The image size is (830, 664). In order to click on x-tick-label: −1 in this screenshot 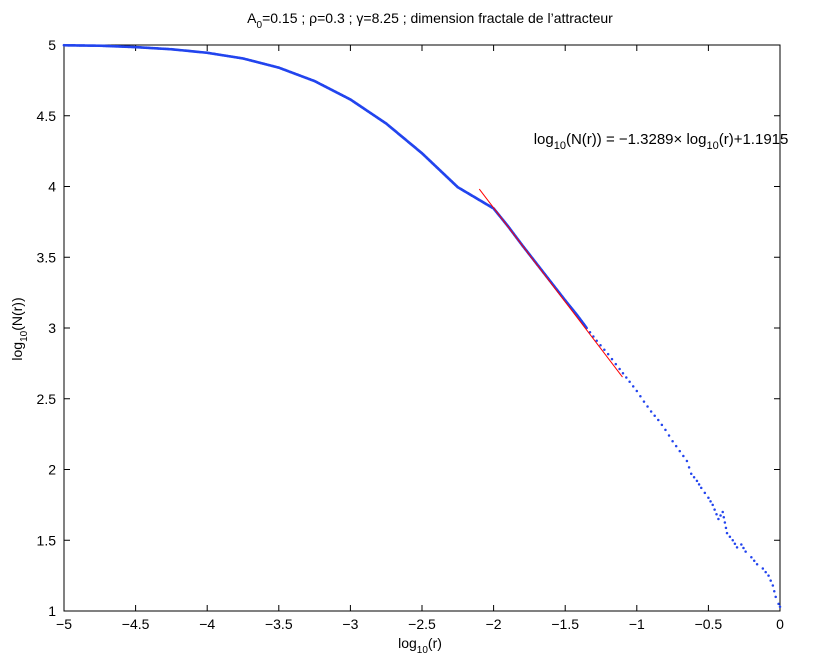, I will do `click(637, 624)`.